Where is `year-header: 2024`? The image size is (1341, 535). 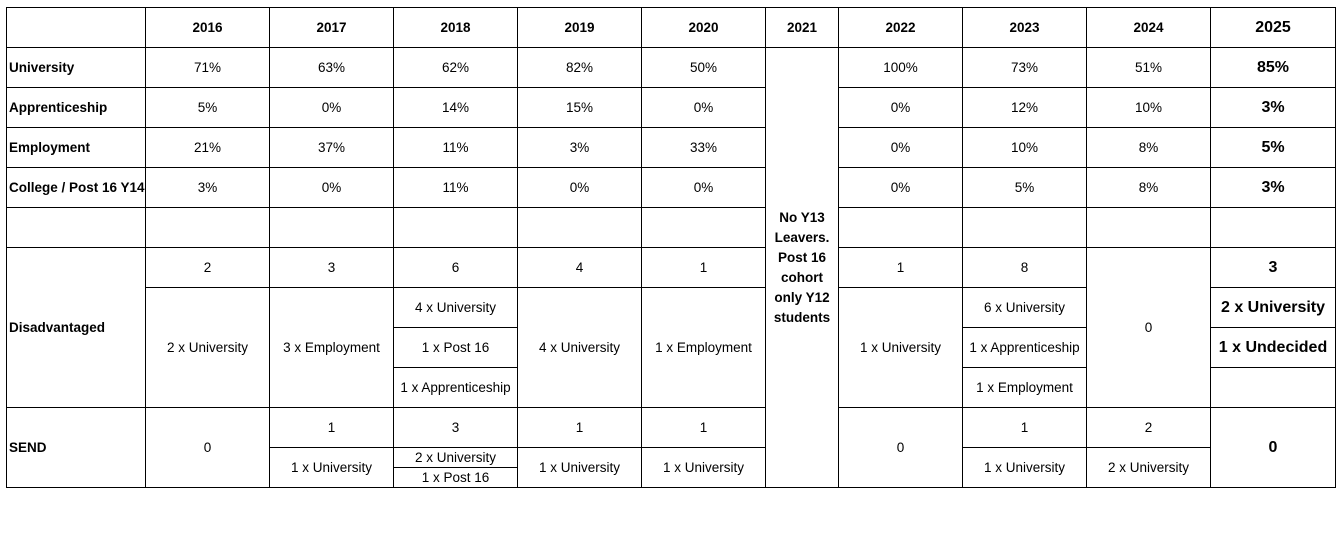
year-header: 2024 is located at coordinates (1148, 27).